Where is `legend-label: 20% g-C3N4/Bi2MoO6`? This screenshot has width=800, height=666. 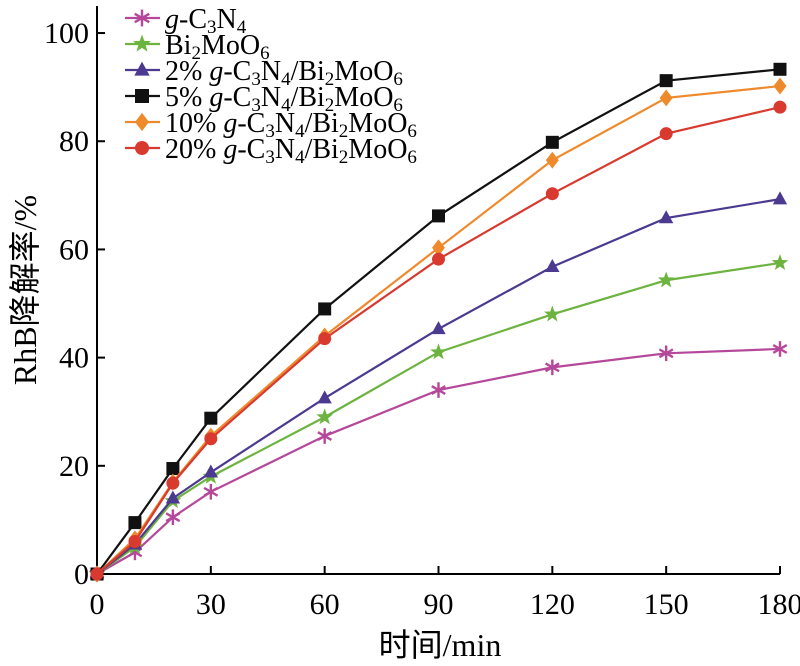 legend-label: 20% g-C3N4/Bi2MoO6 is located at coordinates (291, 151).